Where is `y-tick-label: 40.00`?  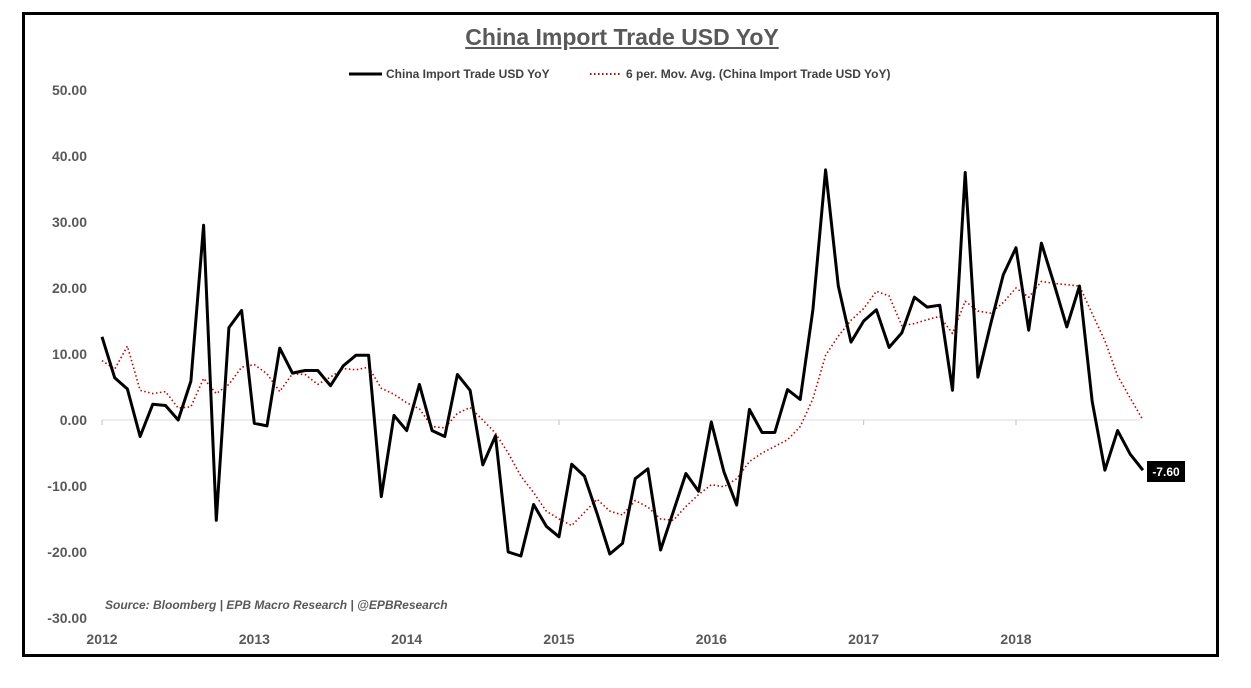 y-tick-label: 40.00 is located at coordinates (69, 156).